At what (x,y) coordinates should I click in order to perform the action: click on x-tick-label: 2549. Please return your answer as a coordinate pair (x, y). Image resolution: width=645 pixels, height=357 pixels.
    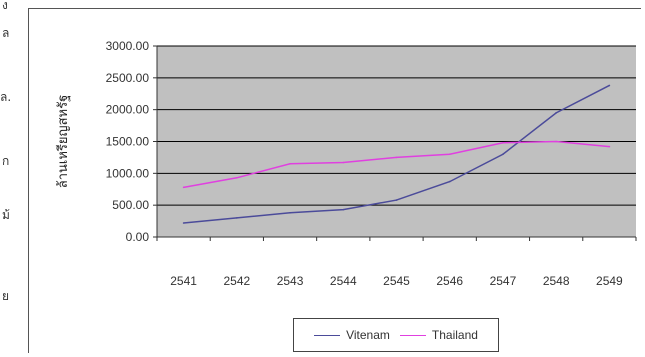
    Looking at the image, I should click on (609, 281).